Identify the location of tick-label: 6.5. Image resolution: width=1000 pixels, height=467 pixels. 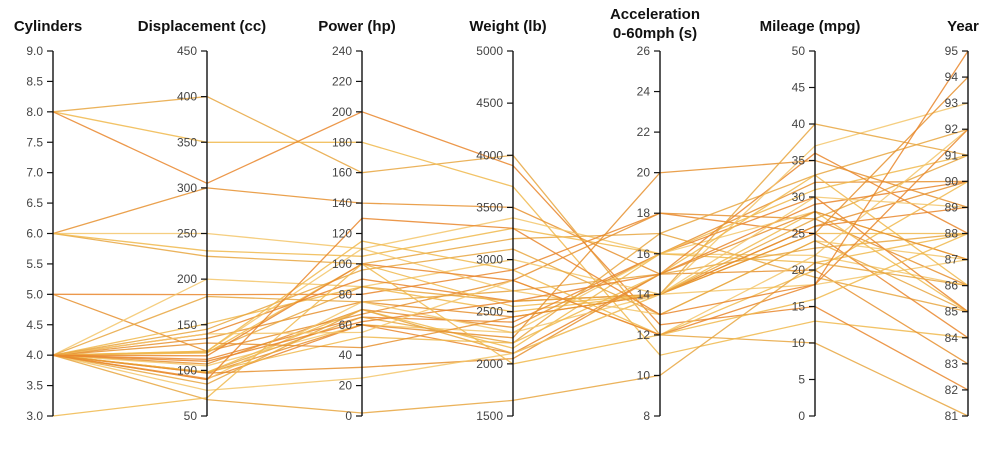
(34, 203).